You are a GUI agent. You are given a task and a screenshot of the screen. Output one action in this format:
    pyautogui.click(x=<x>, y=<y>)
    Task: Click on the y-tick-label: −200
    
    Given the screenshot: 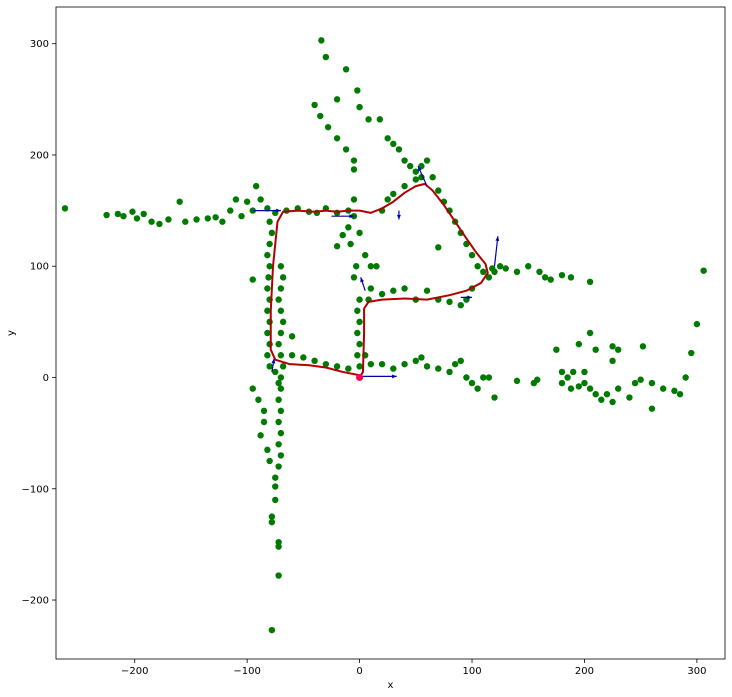 What is the action you would take?
    pyautogui.click(x=35, y=601)
    